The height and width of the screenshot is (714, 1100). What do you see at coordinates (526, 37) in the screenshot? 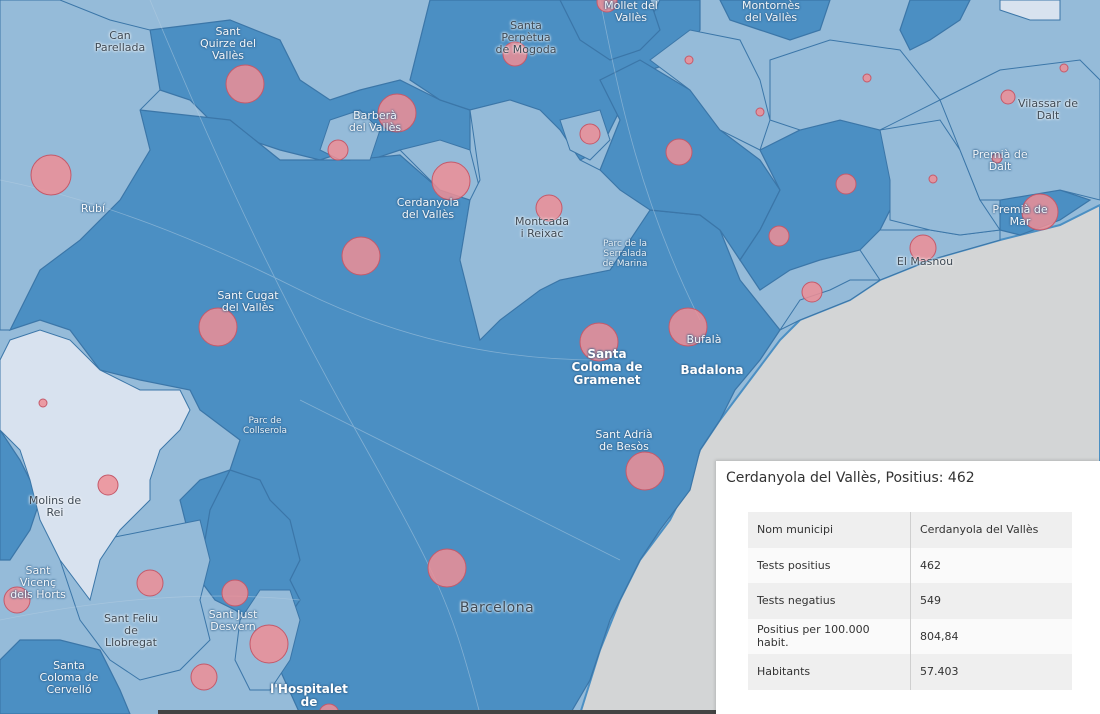
I see `label-santa-perpetua: Santa Perpètua de Mogoda` at bounding box center [526, 37].